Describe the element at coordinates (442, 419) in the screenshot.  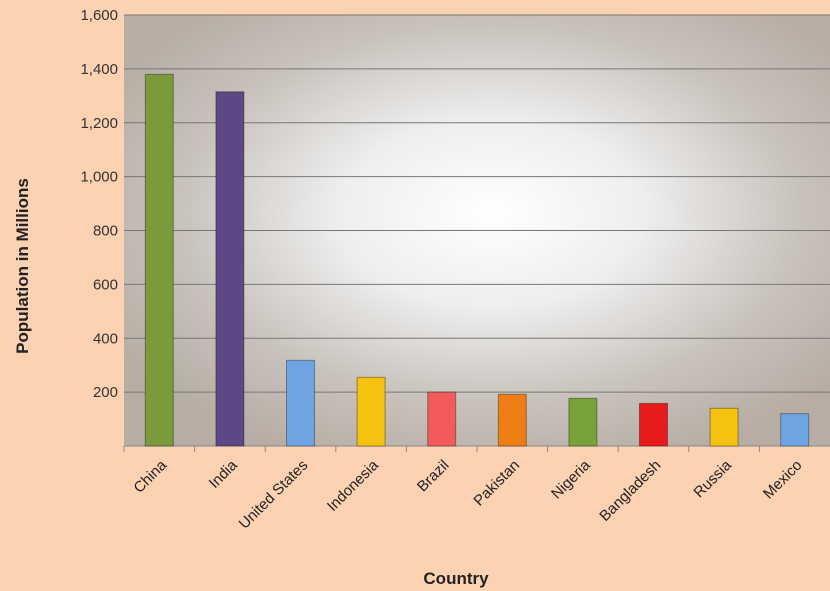
I see `bar-brazil` at that location.